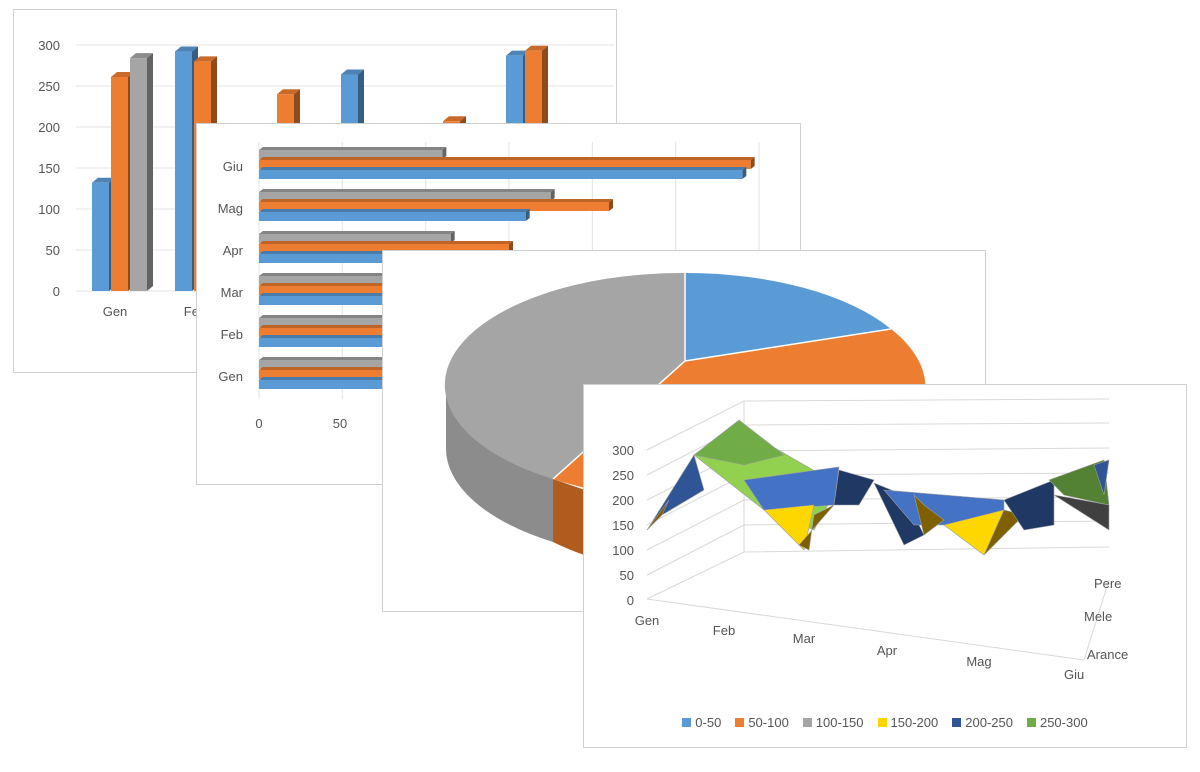 Image resolution: width=1200 pixels, height=772 pixels. I want to click on z-tick: 150, so click(623, 525).